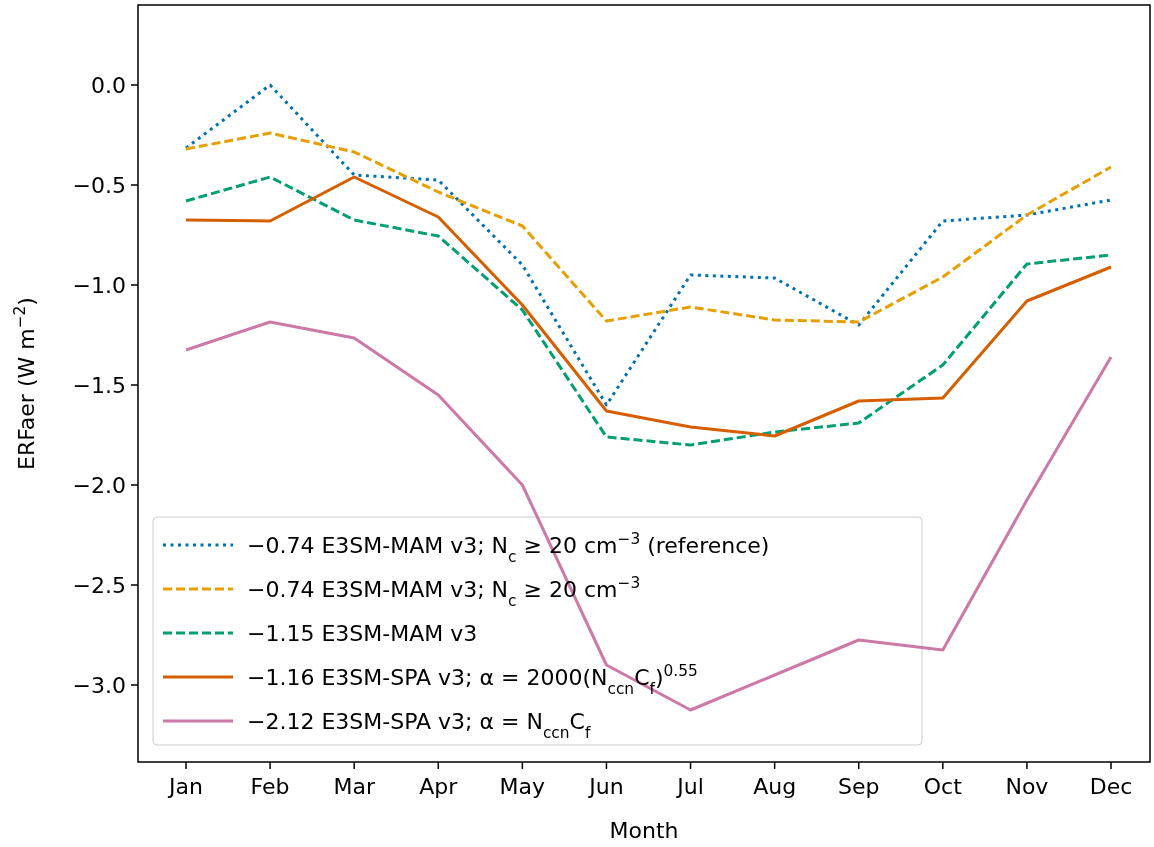  What do you see at coordinates (689, 786) in the screenshot?
I see `x-tick-label: Jul` at bounding box center [689, 786].